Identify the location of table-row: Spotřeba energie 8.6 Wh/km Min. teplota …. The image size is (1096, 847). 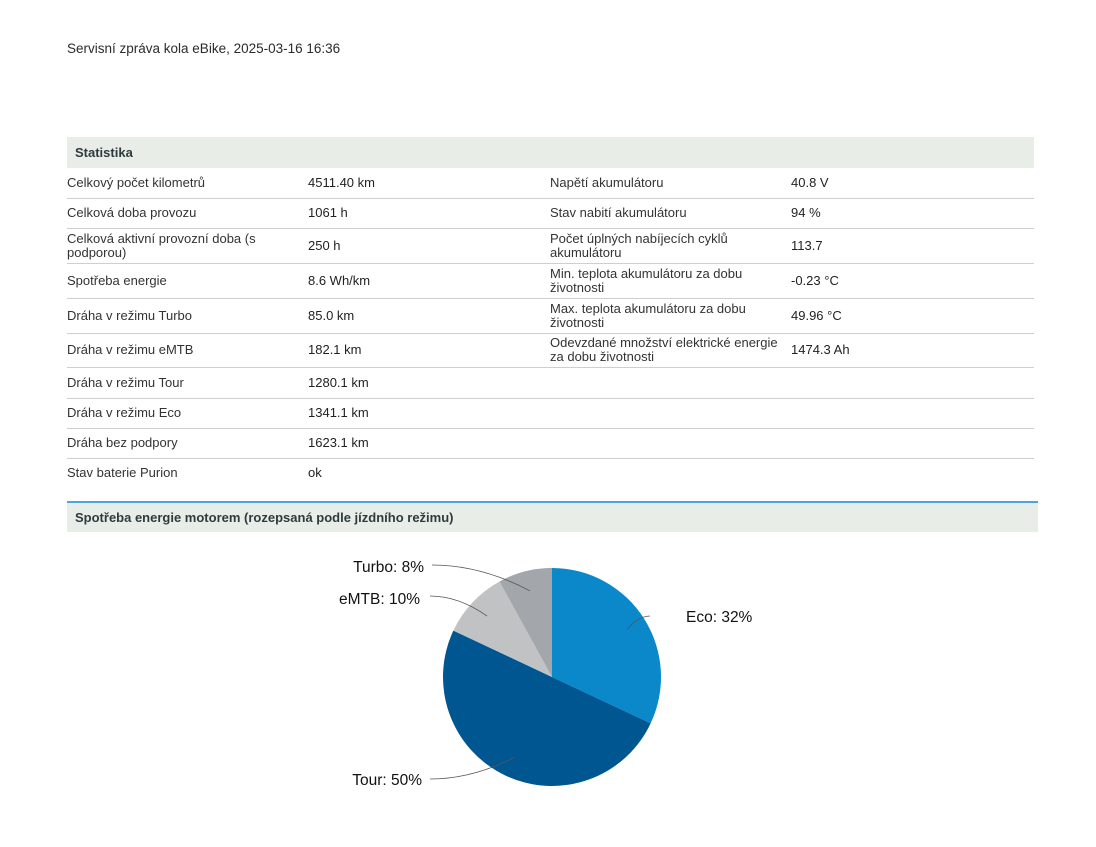
(550, 280).